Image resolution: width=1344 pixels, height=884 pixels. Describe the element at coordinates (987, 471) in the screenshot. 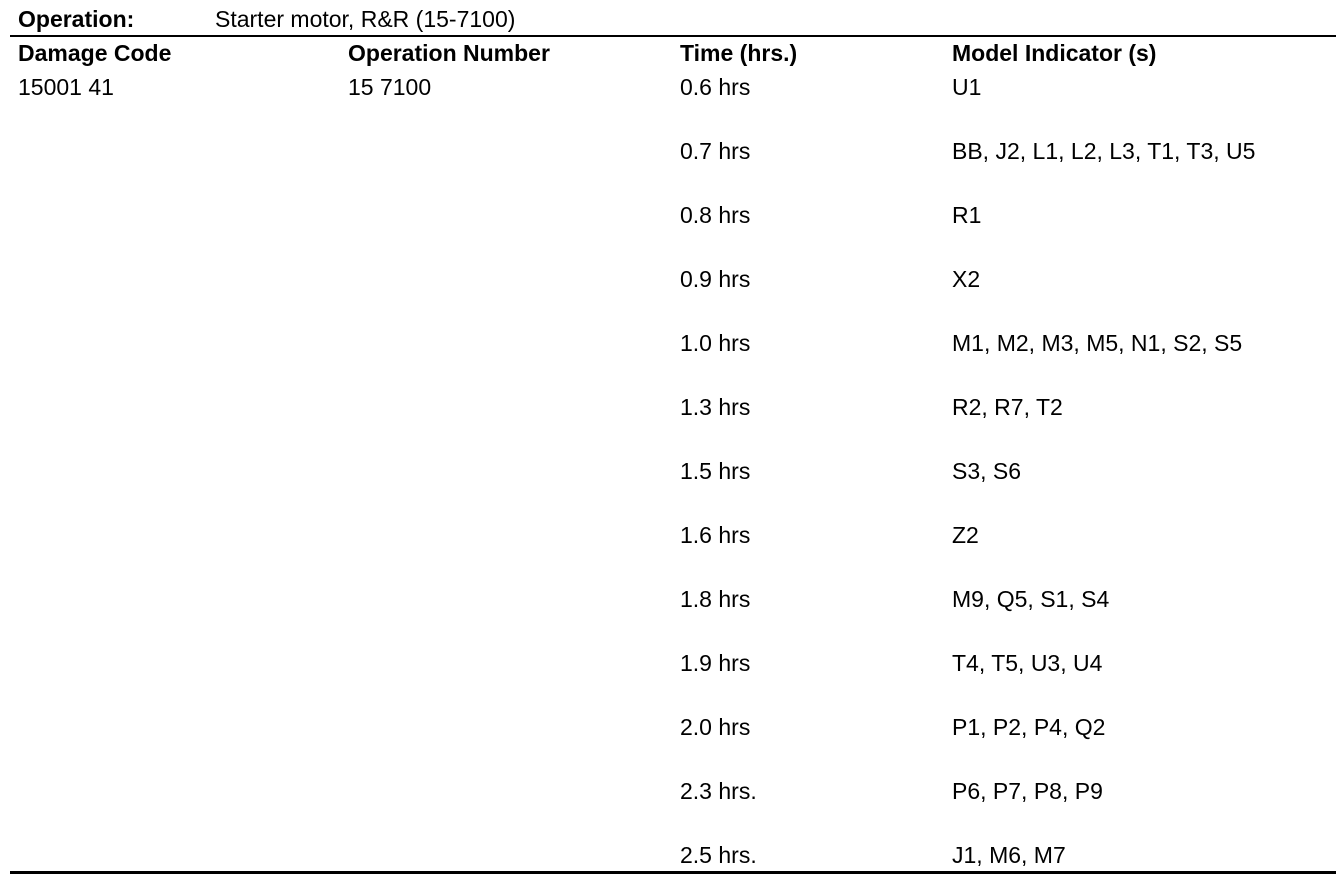

I see `model-cell: S3, S6` at that location.